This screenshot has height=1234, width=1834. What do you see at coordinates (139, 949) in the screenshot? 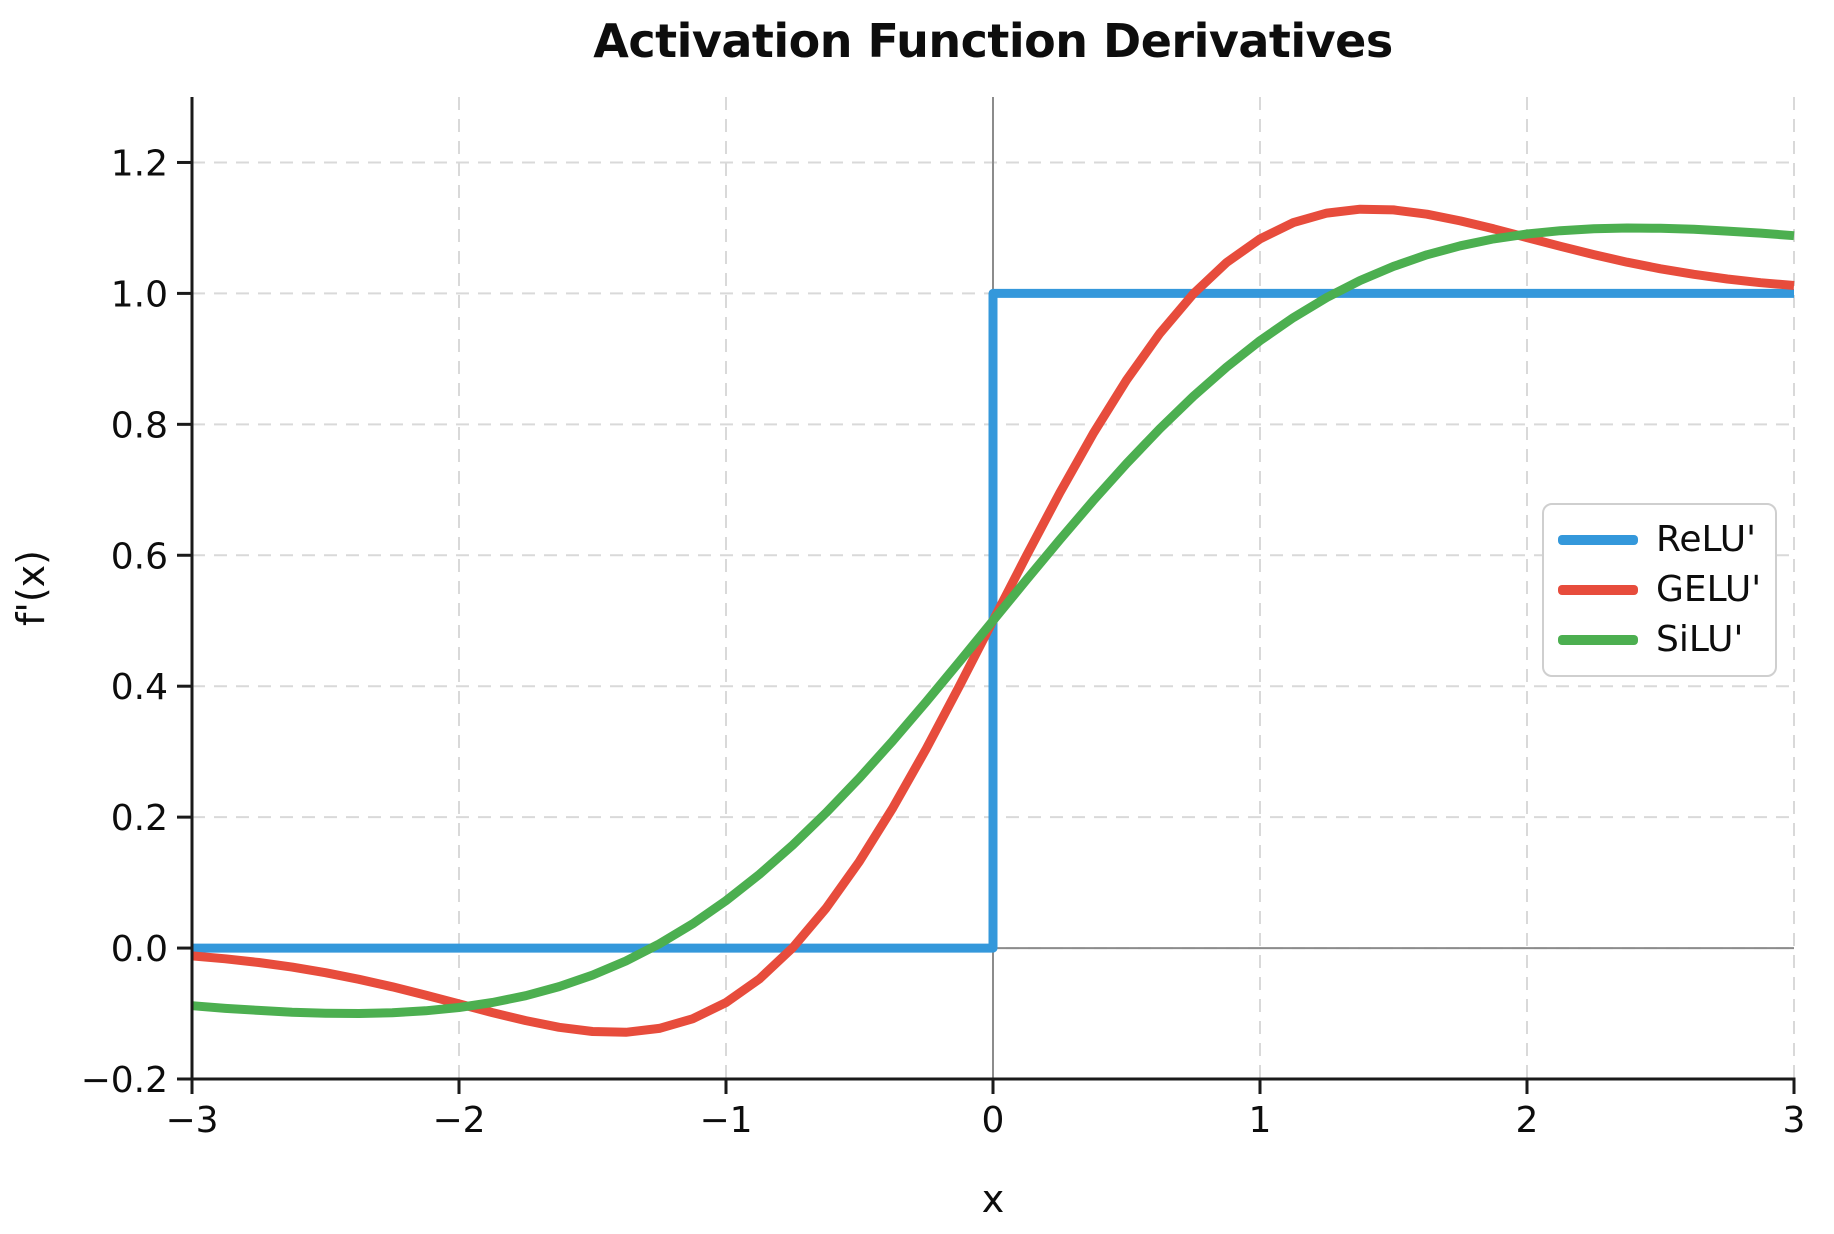
I see `y-tick-label: 0.0` at bounding box center [139, 949].